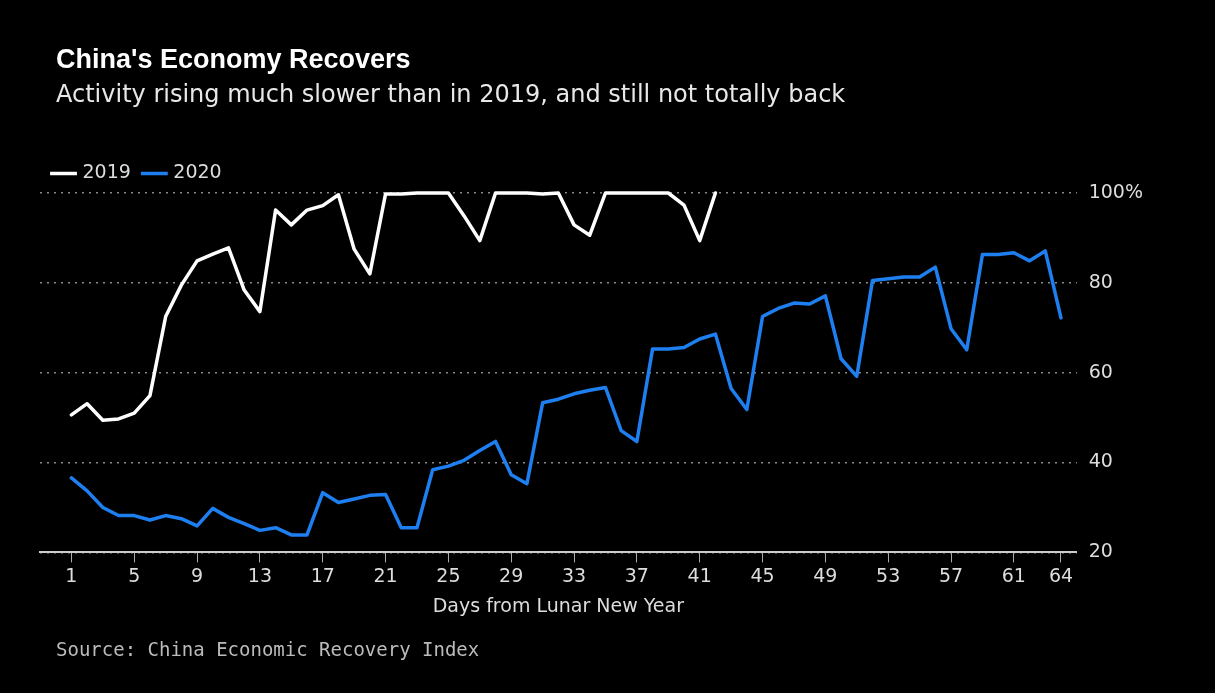 The width and height of the screenshot is (1215, 693). Describe the element at coordinates (451, 94) in the screenshot. I see `chart-subtitle: Activity rising much slower than in 2019, and still not totally back` at that location.